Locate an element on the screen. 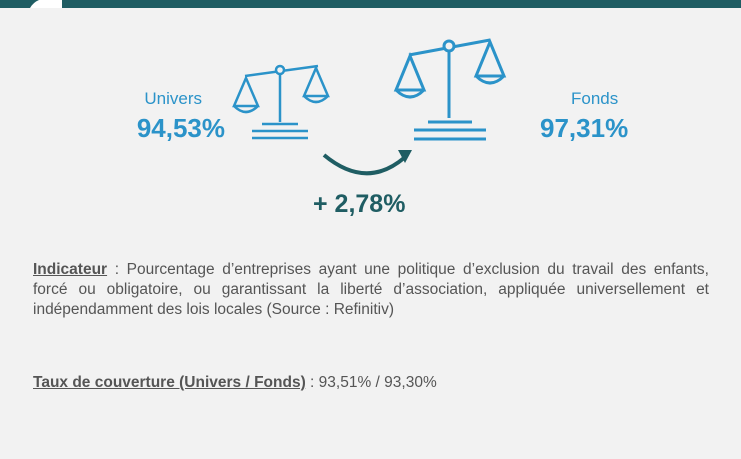  fonds-value: 97,31% is located at coordinates (584, 128).